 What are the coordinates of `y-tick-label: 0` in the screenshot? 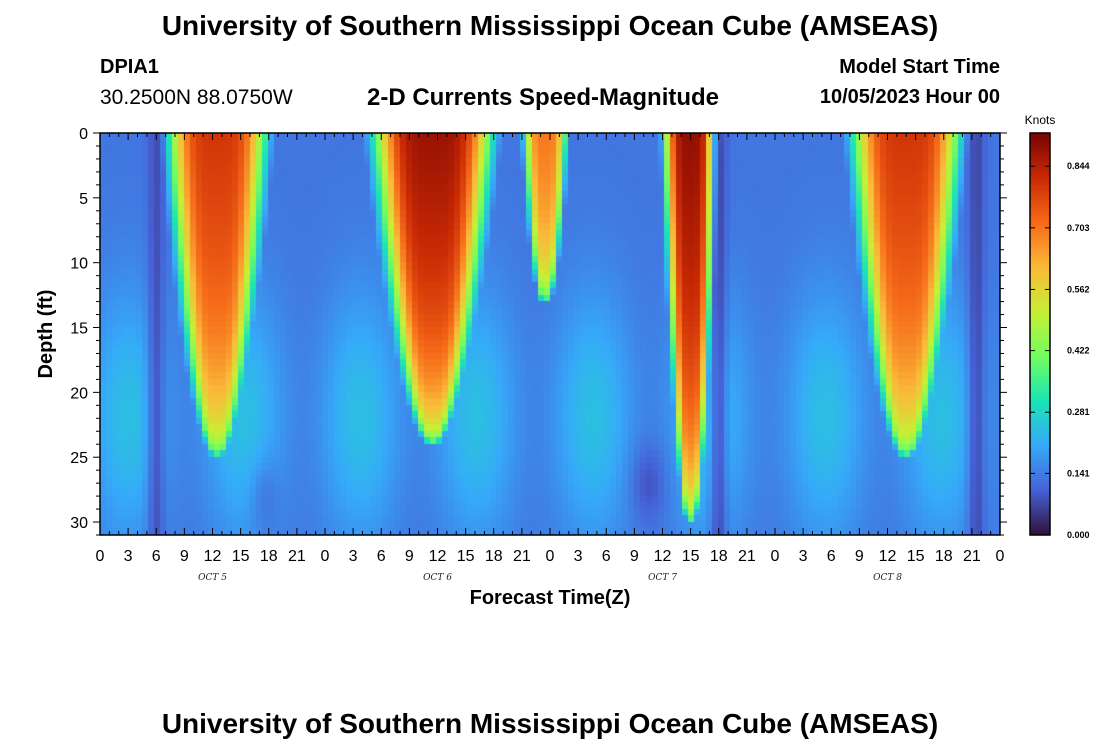 It's located at (83, 134).